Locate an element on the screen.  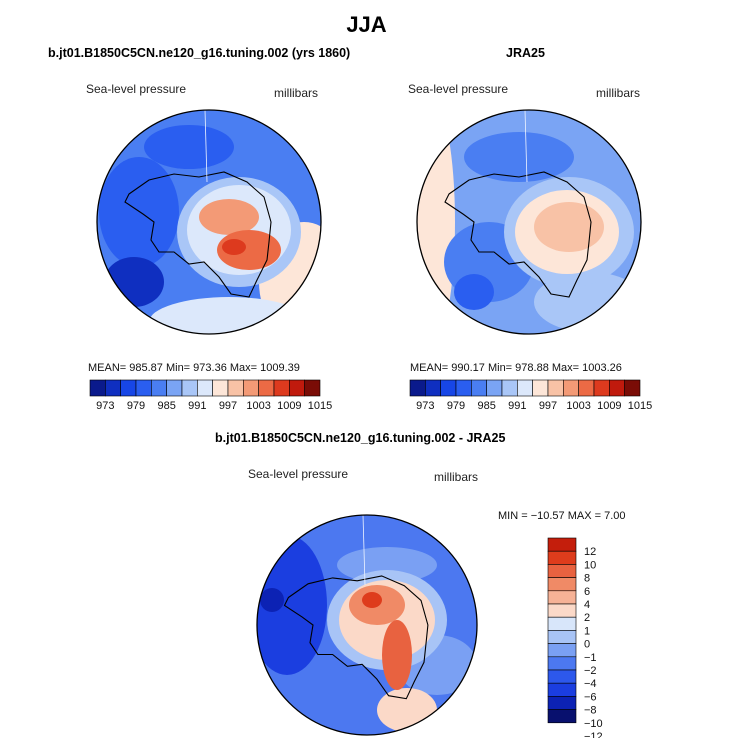
diff-map-field is located at coordinates (367, 625).